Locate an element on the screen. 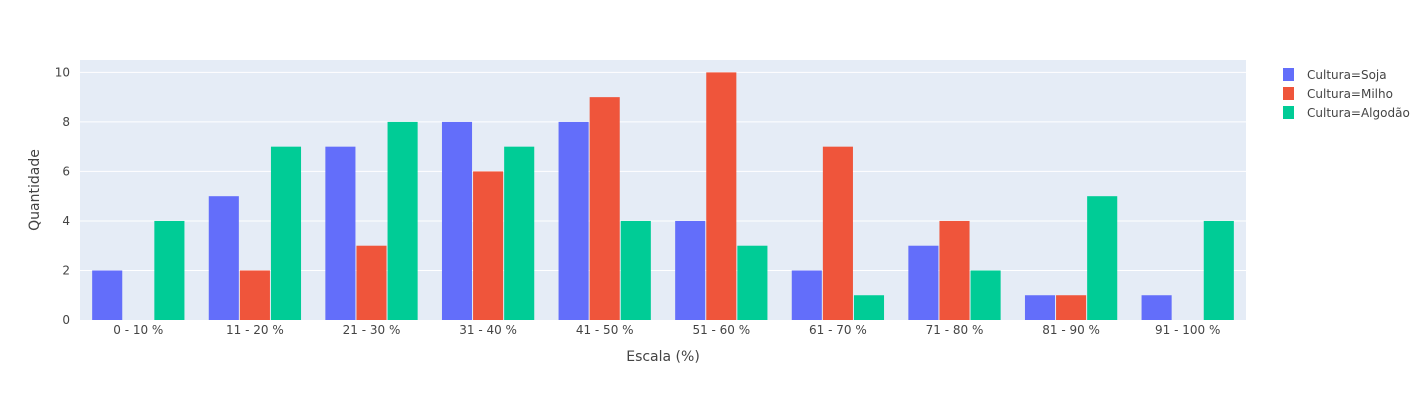  x-tick-label: 61 - 70 % is located at coordinates (838, 330).